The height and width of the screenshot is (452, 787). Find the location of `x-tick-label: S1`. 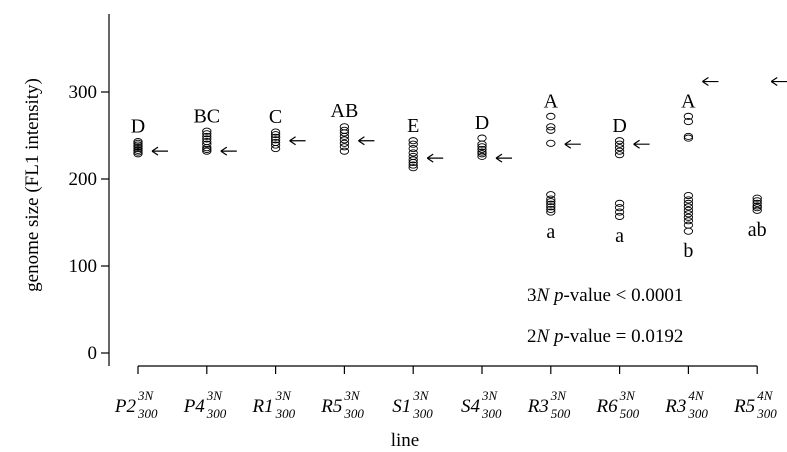

x-tick-label: S1 is located at coordinates (401, 406).